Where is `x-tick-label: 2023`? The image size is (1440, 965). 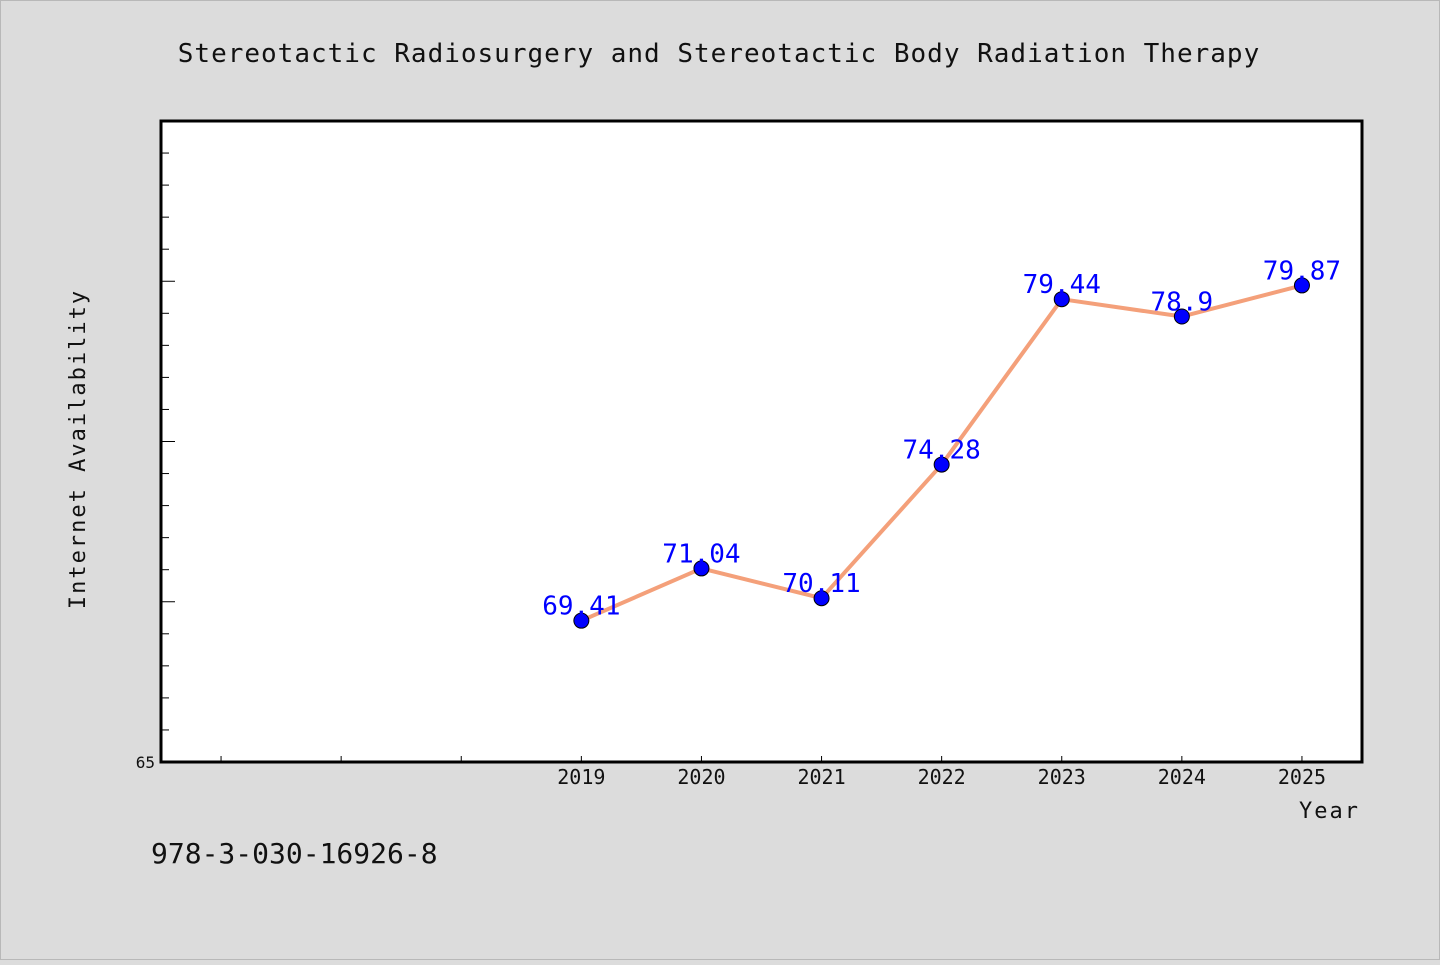
x-tick-label: 2023 is located at coordinates (1062, 777).